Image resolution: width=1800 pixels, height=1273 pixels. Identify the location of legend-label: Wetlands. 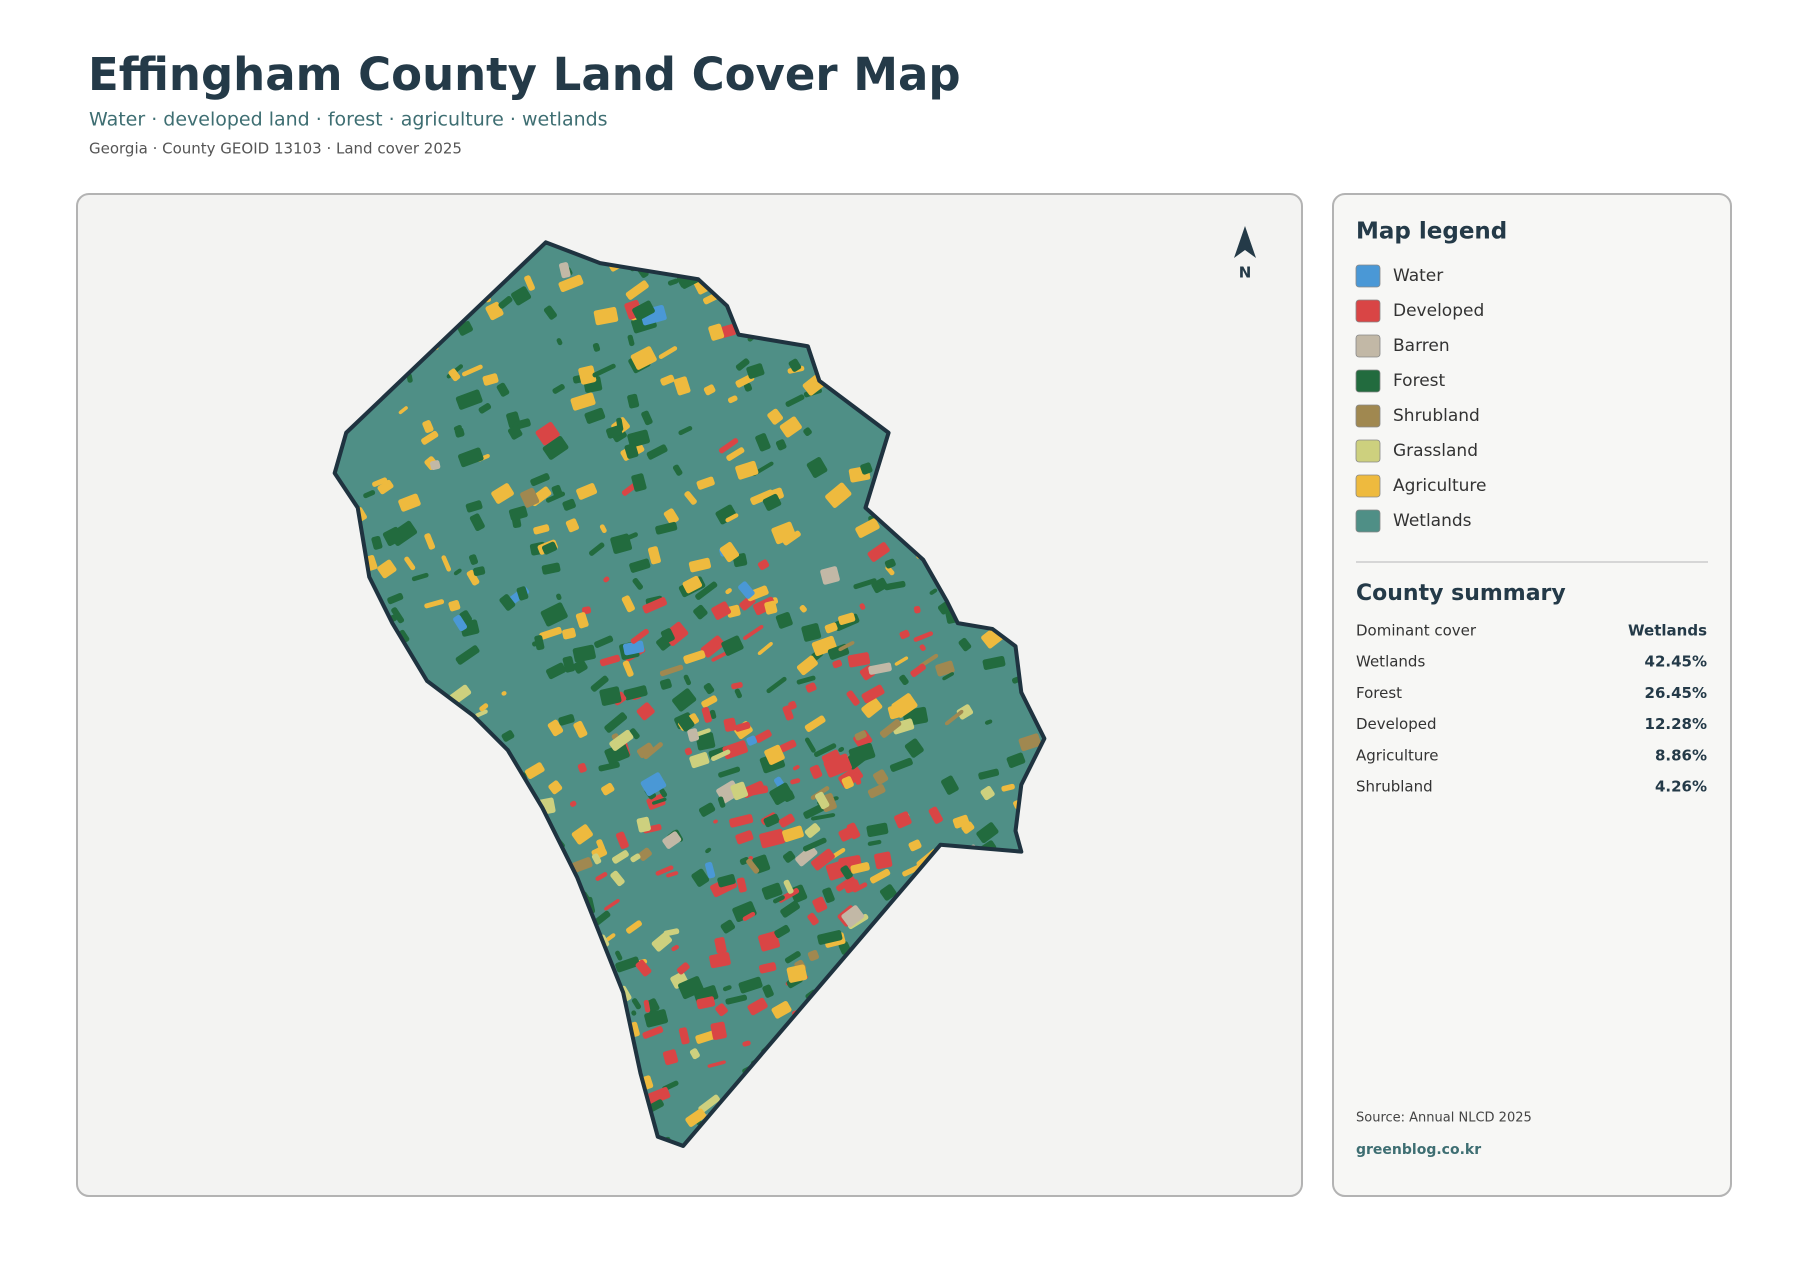
(1432, 521).